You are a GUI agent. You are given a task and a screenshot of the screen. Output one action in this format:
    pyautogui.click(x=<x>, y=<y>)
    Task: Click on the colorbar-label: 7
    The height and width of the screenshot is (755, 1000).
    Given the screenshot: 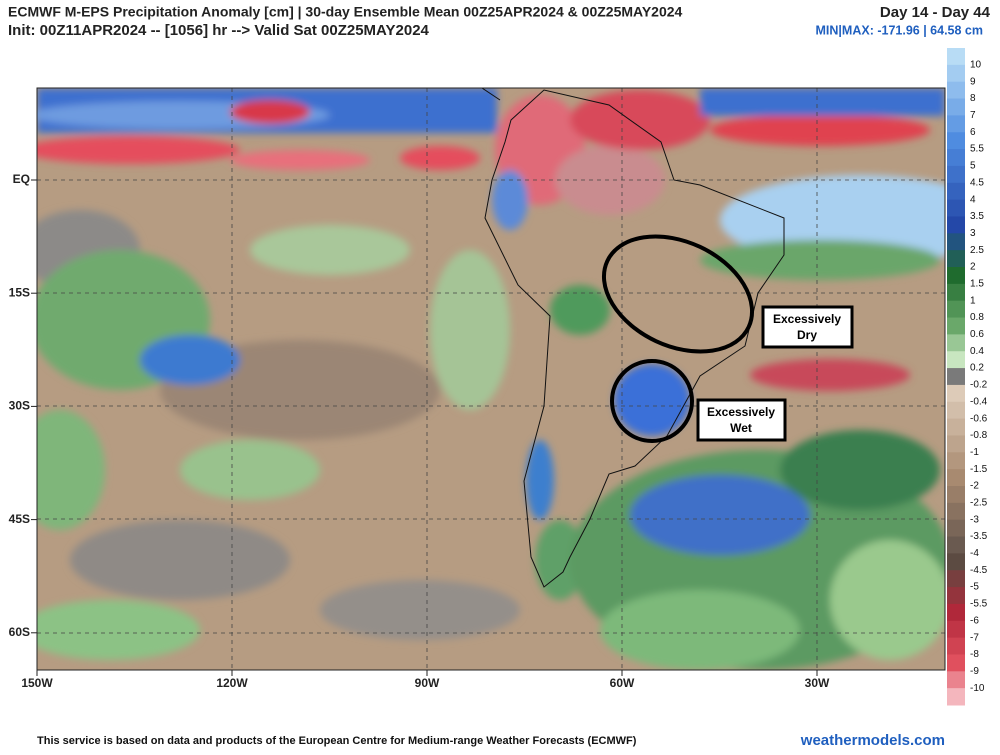 What is the action you would take?
    pyautogui.click(x=973, y=115)
    